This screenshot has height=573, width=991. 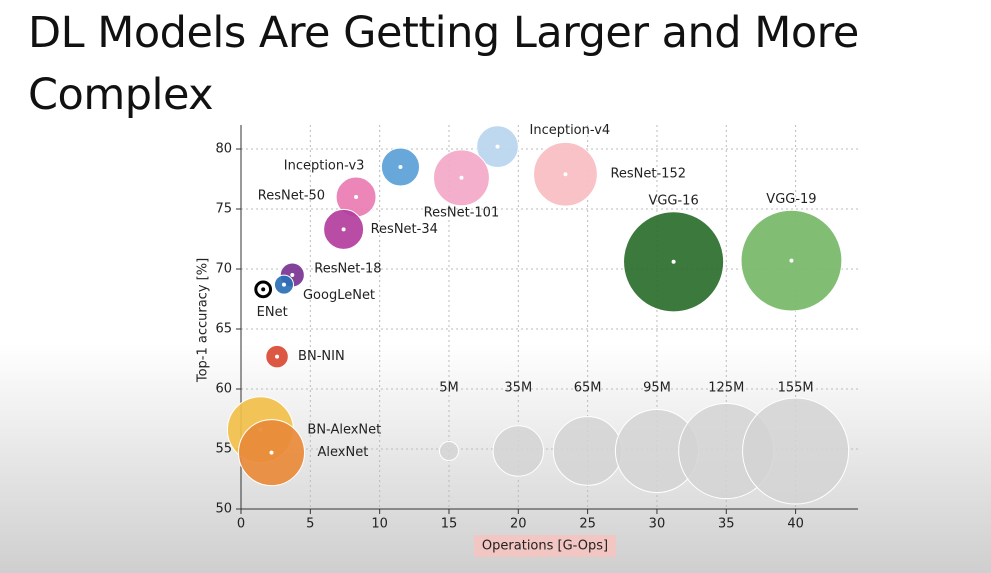 I want to click on x-tick-label: 0, so click(x=241, y=524).